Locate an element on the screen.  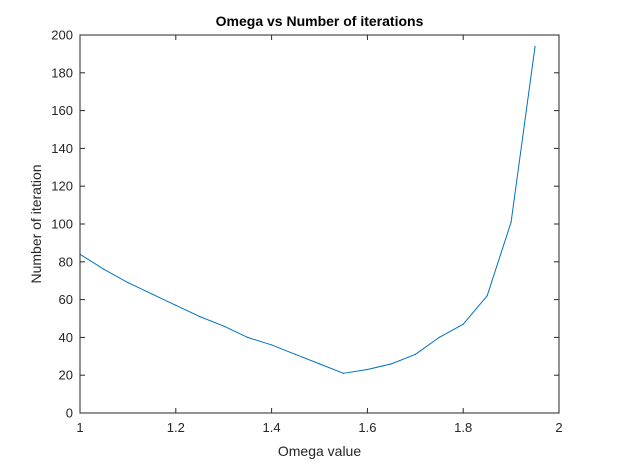
y-tick-label: 0 is located at coordinates (69, 413).